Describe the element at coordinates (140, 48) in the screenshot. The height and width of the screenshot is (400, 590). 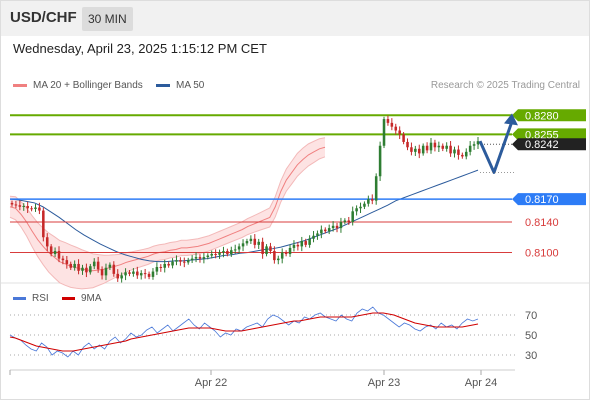
I see `chart-datetime: Wednesday, April 23, 2025 1:15:12 PM CET` at that location.